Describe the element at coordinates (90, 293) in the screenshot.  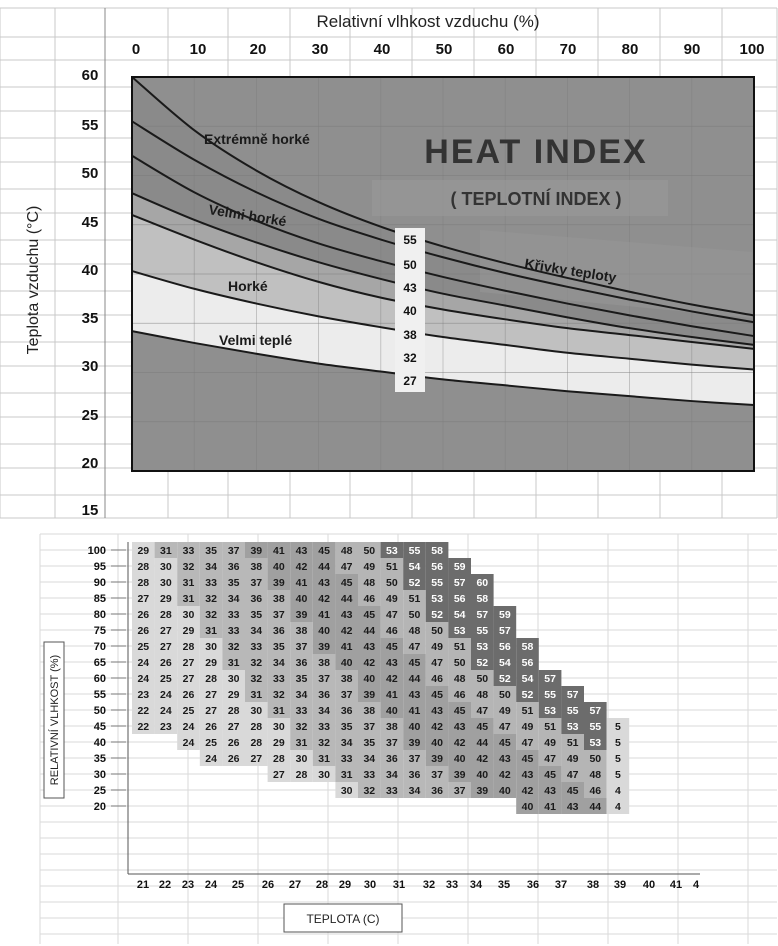
I see `y-axis-tick-labels: 60 55 50 45 40 35 30 25 20 15` at that location.